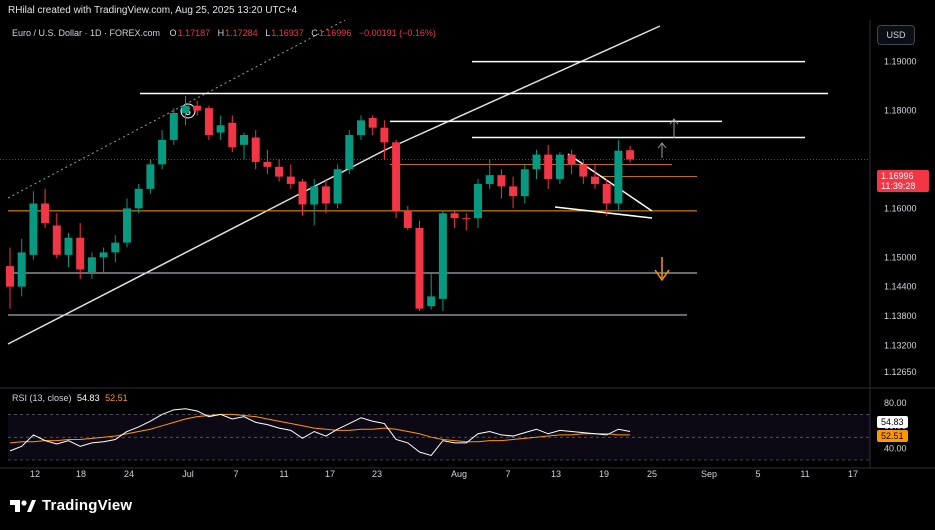 Image resolution: width=935 pixels, height=530 pixels. Describe the element at coordinates (129, 474) in the screenshot. I see `time-axis-label: 24` at that location.